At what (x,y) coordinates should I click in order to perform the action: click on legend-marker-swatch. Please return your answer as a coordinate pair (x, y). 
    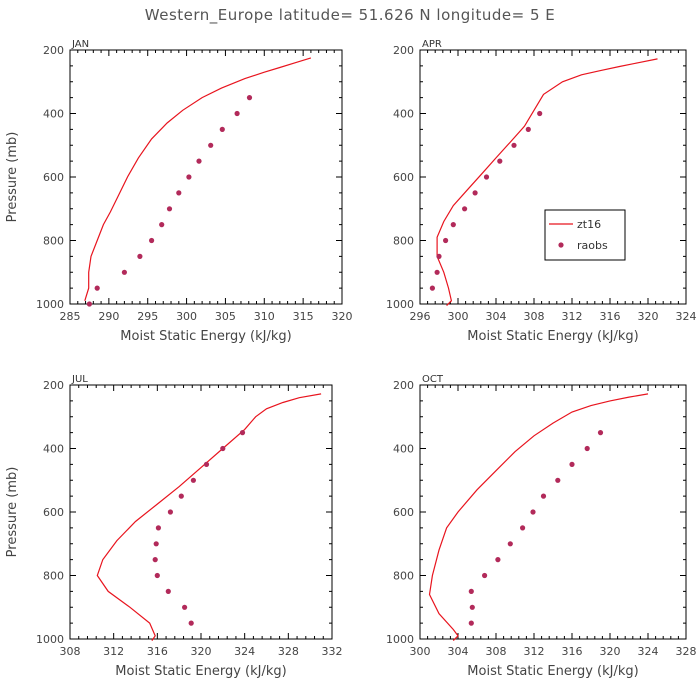
    Looking at the image, I should click on (561, 245).